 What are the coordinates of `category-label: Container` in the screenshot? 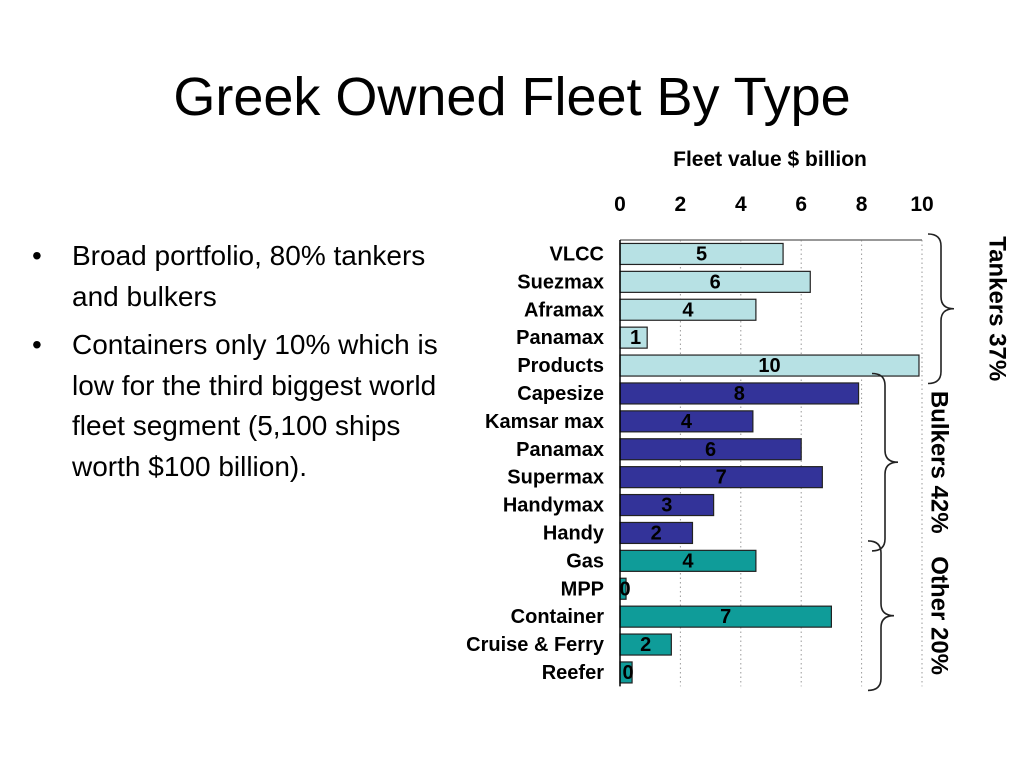 It's located at (558, 617).